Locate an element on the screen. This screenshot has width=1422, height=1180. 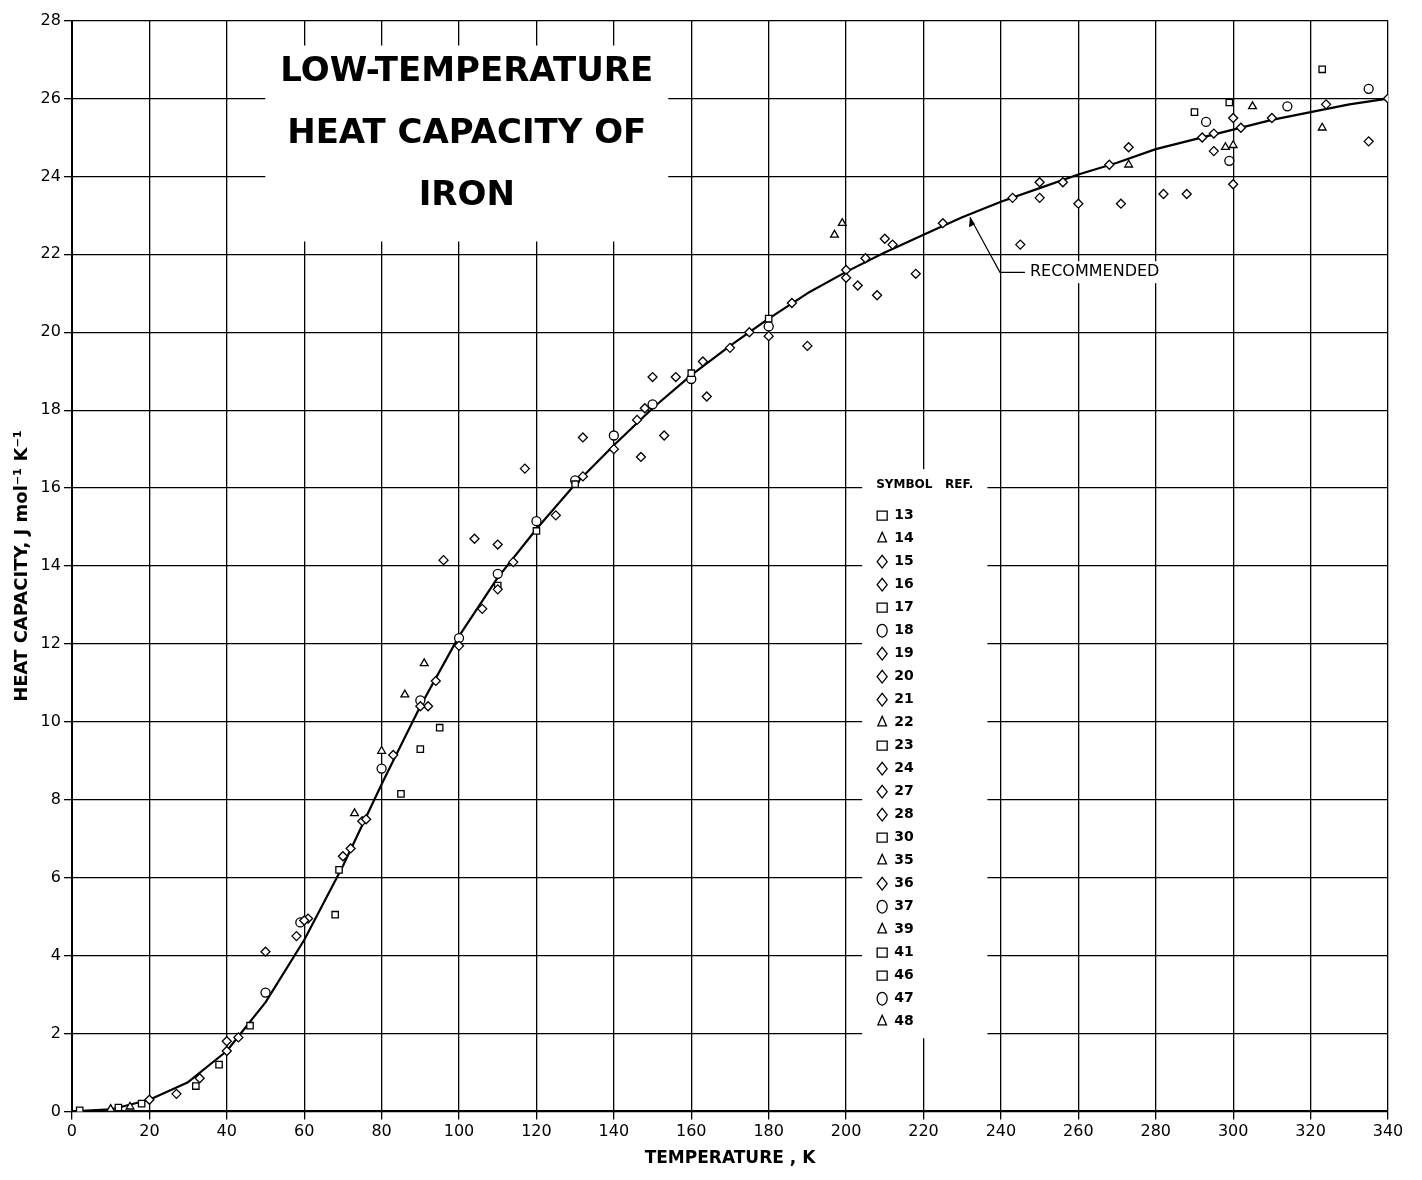
legend-label: 20 is located at coordinates (904, 675).